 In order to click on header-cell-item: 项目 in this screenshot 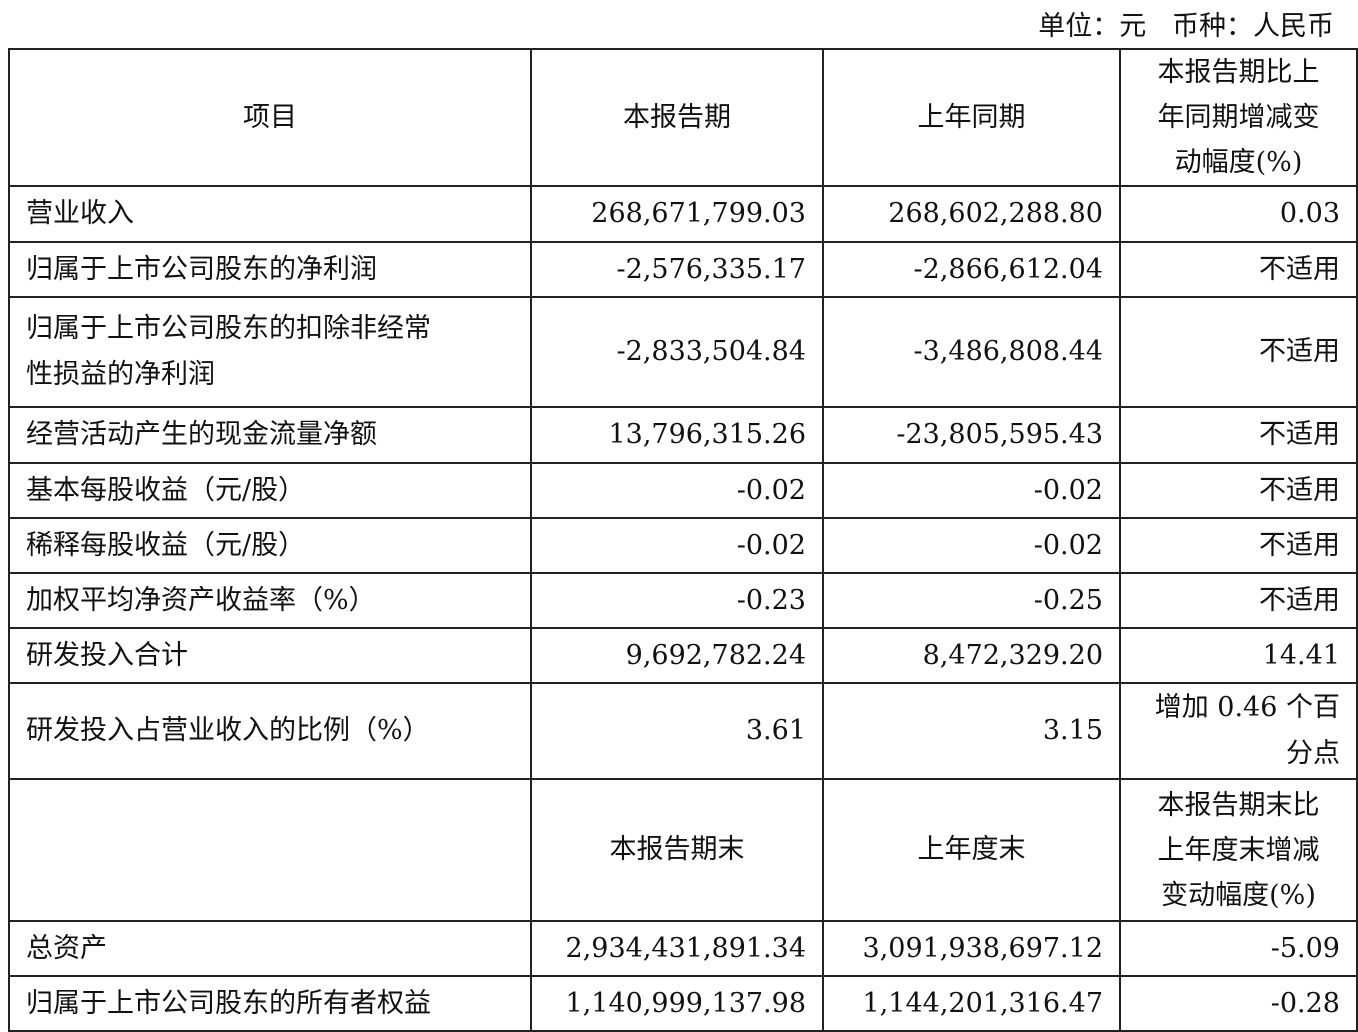, I will do `click(270, 117)`.